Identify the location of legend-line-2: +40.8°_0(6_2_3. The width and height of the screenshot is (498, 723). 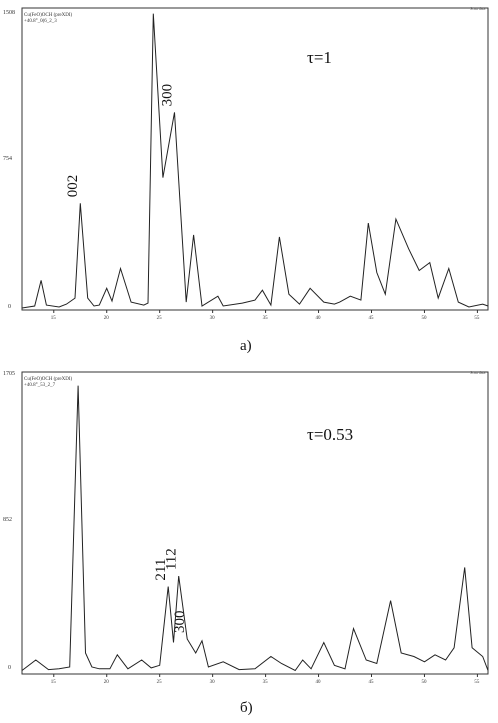
(40, 21).